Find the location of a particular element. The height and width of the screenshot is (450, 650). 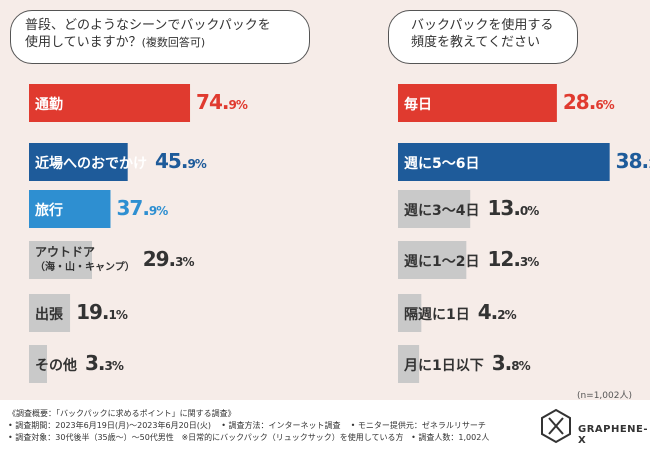

bar-value-dec-0-0: 9% is located at coordinates (237, 105).